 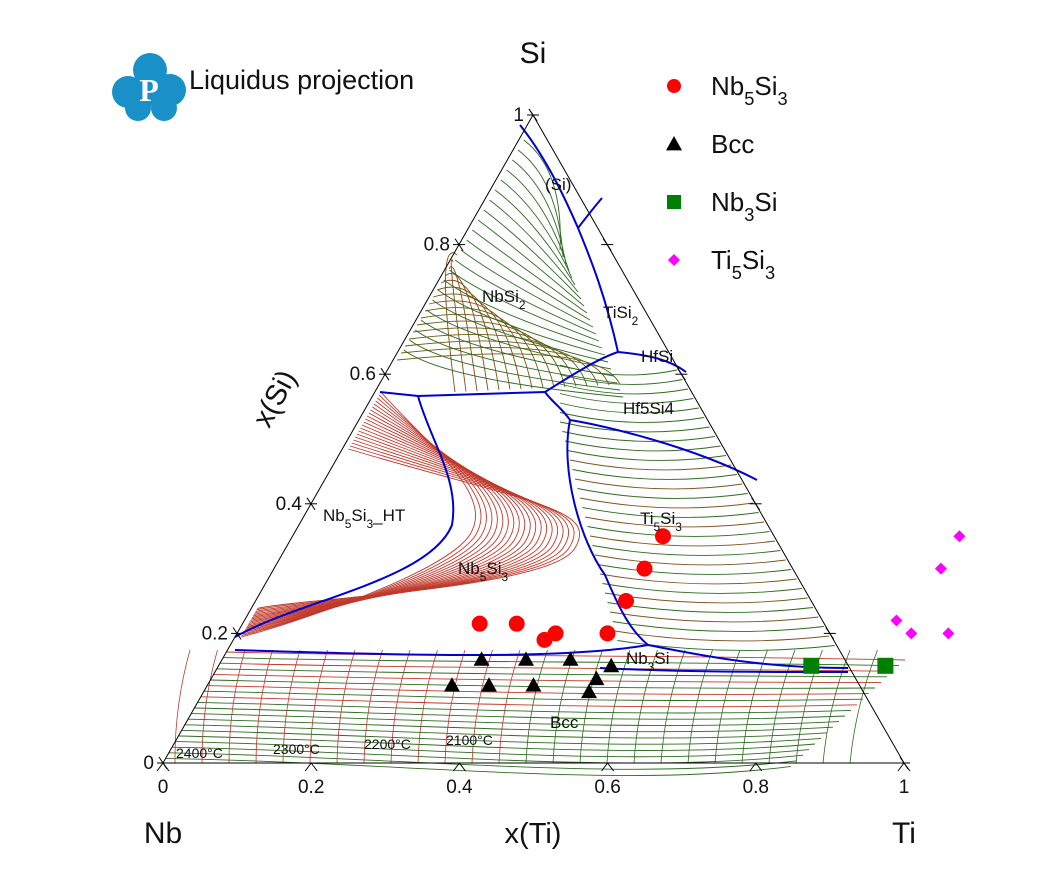 What do you see at coordinates (533, 834) in the screenshot?
I see `x-axis-title: x(Ti)` at bounding box center [533, 834].